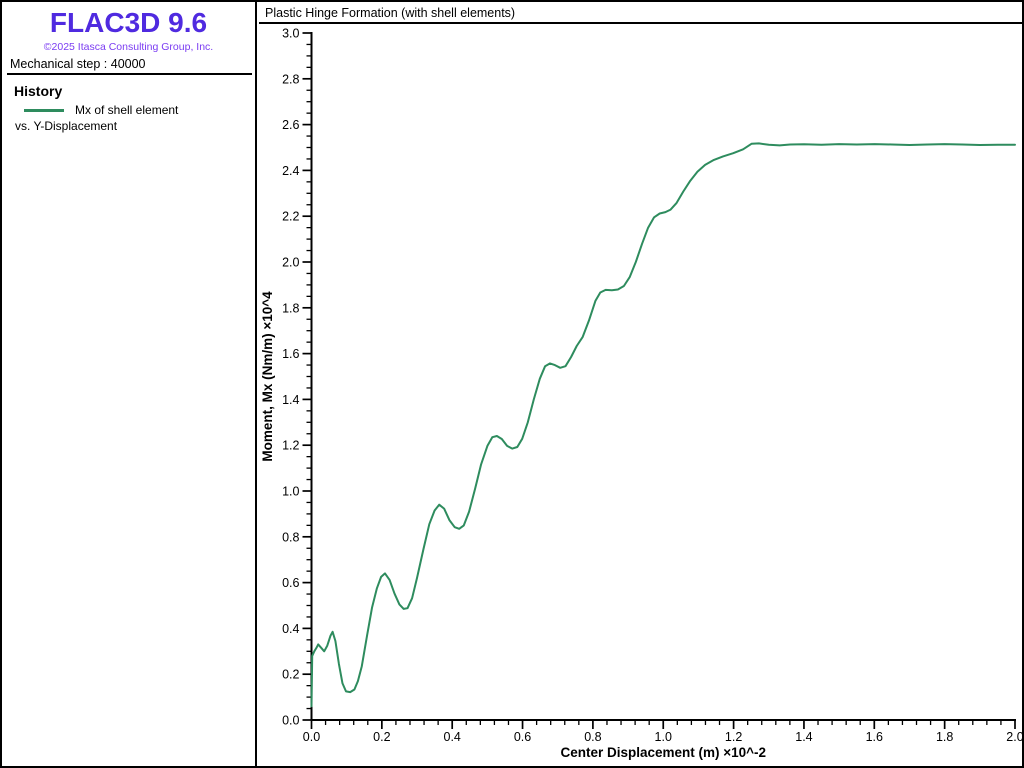  What do you see at coordinates (522, 737) in the screenshot?
I see `x-tick-label: 0.6` at bounding box center [522, 737].